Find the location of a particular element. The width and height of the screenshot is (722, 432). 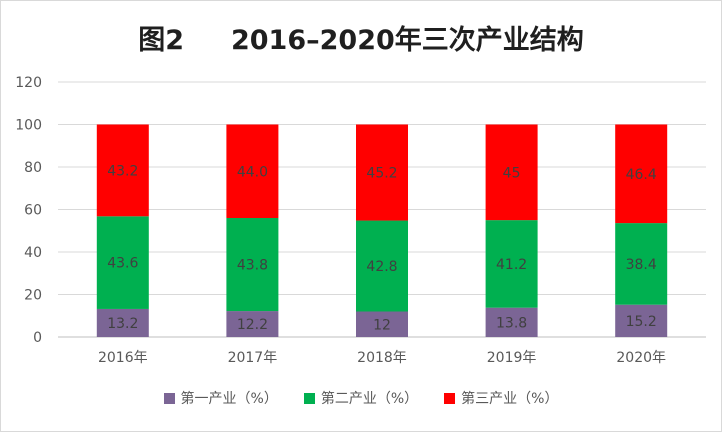

data-label: 45.2 is located at coordinates (381, 174).